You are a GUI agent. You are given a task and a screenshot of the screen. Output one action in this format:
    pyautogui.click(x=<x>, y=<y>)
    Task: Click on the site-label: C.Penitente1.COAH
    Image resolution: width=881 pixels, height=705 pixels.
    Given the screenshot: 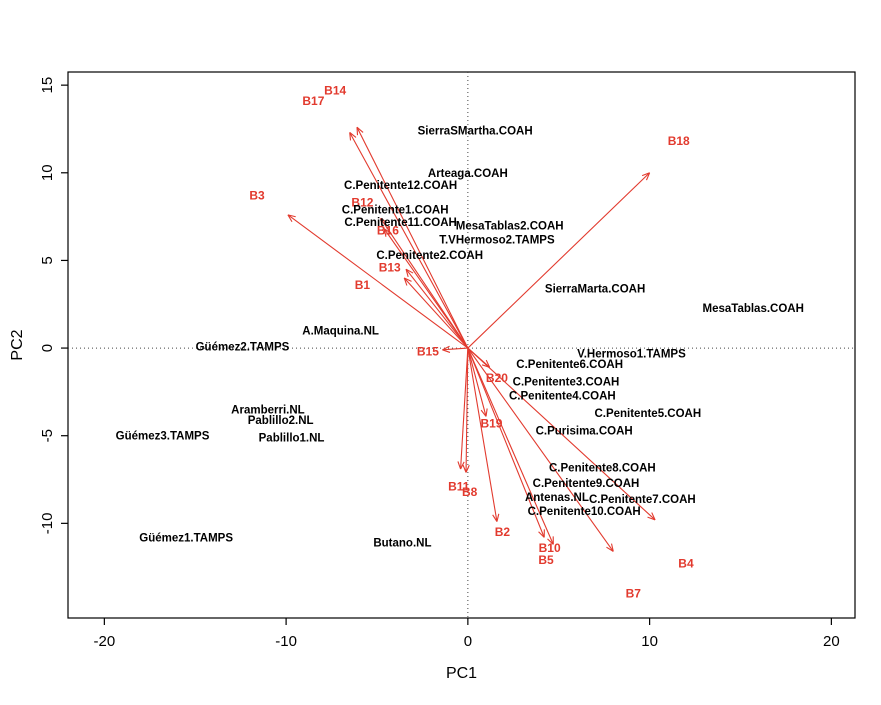 What is the action you would take?
    pyautogui.click(x=395, y=211)
    